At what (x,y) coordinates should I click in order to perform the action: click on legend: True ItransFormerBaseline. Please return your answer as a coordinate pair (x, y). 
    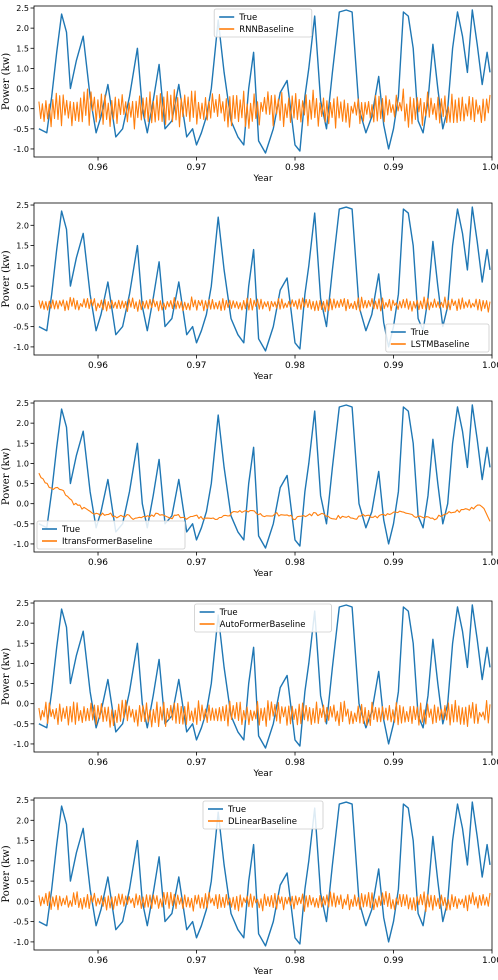
    Looking at the image, I should click on (111, 535).